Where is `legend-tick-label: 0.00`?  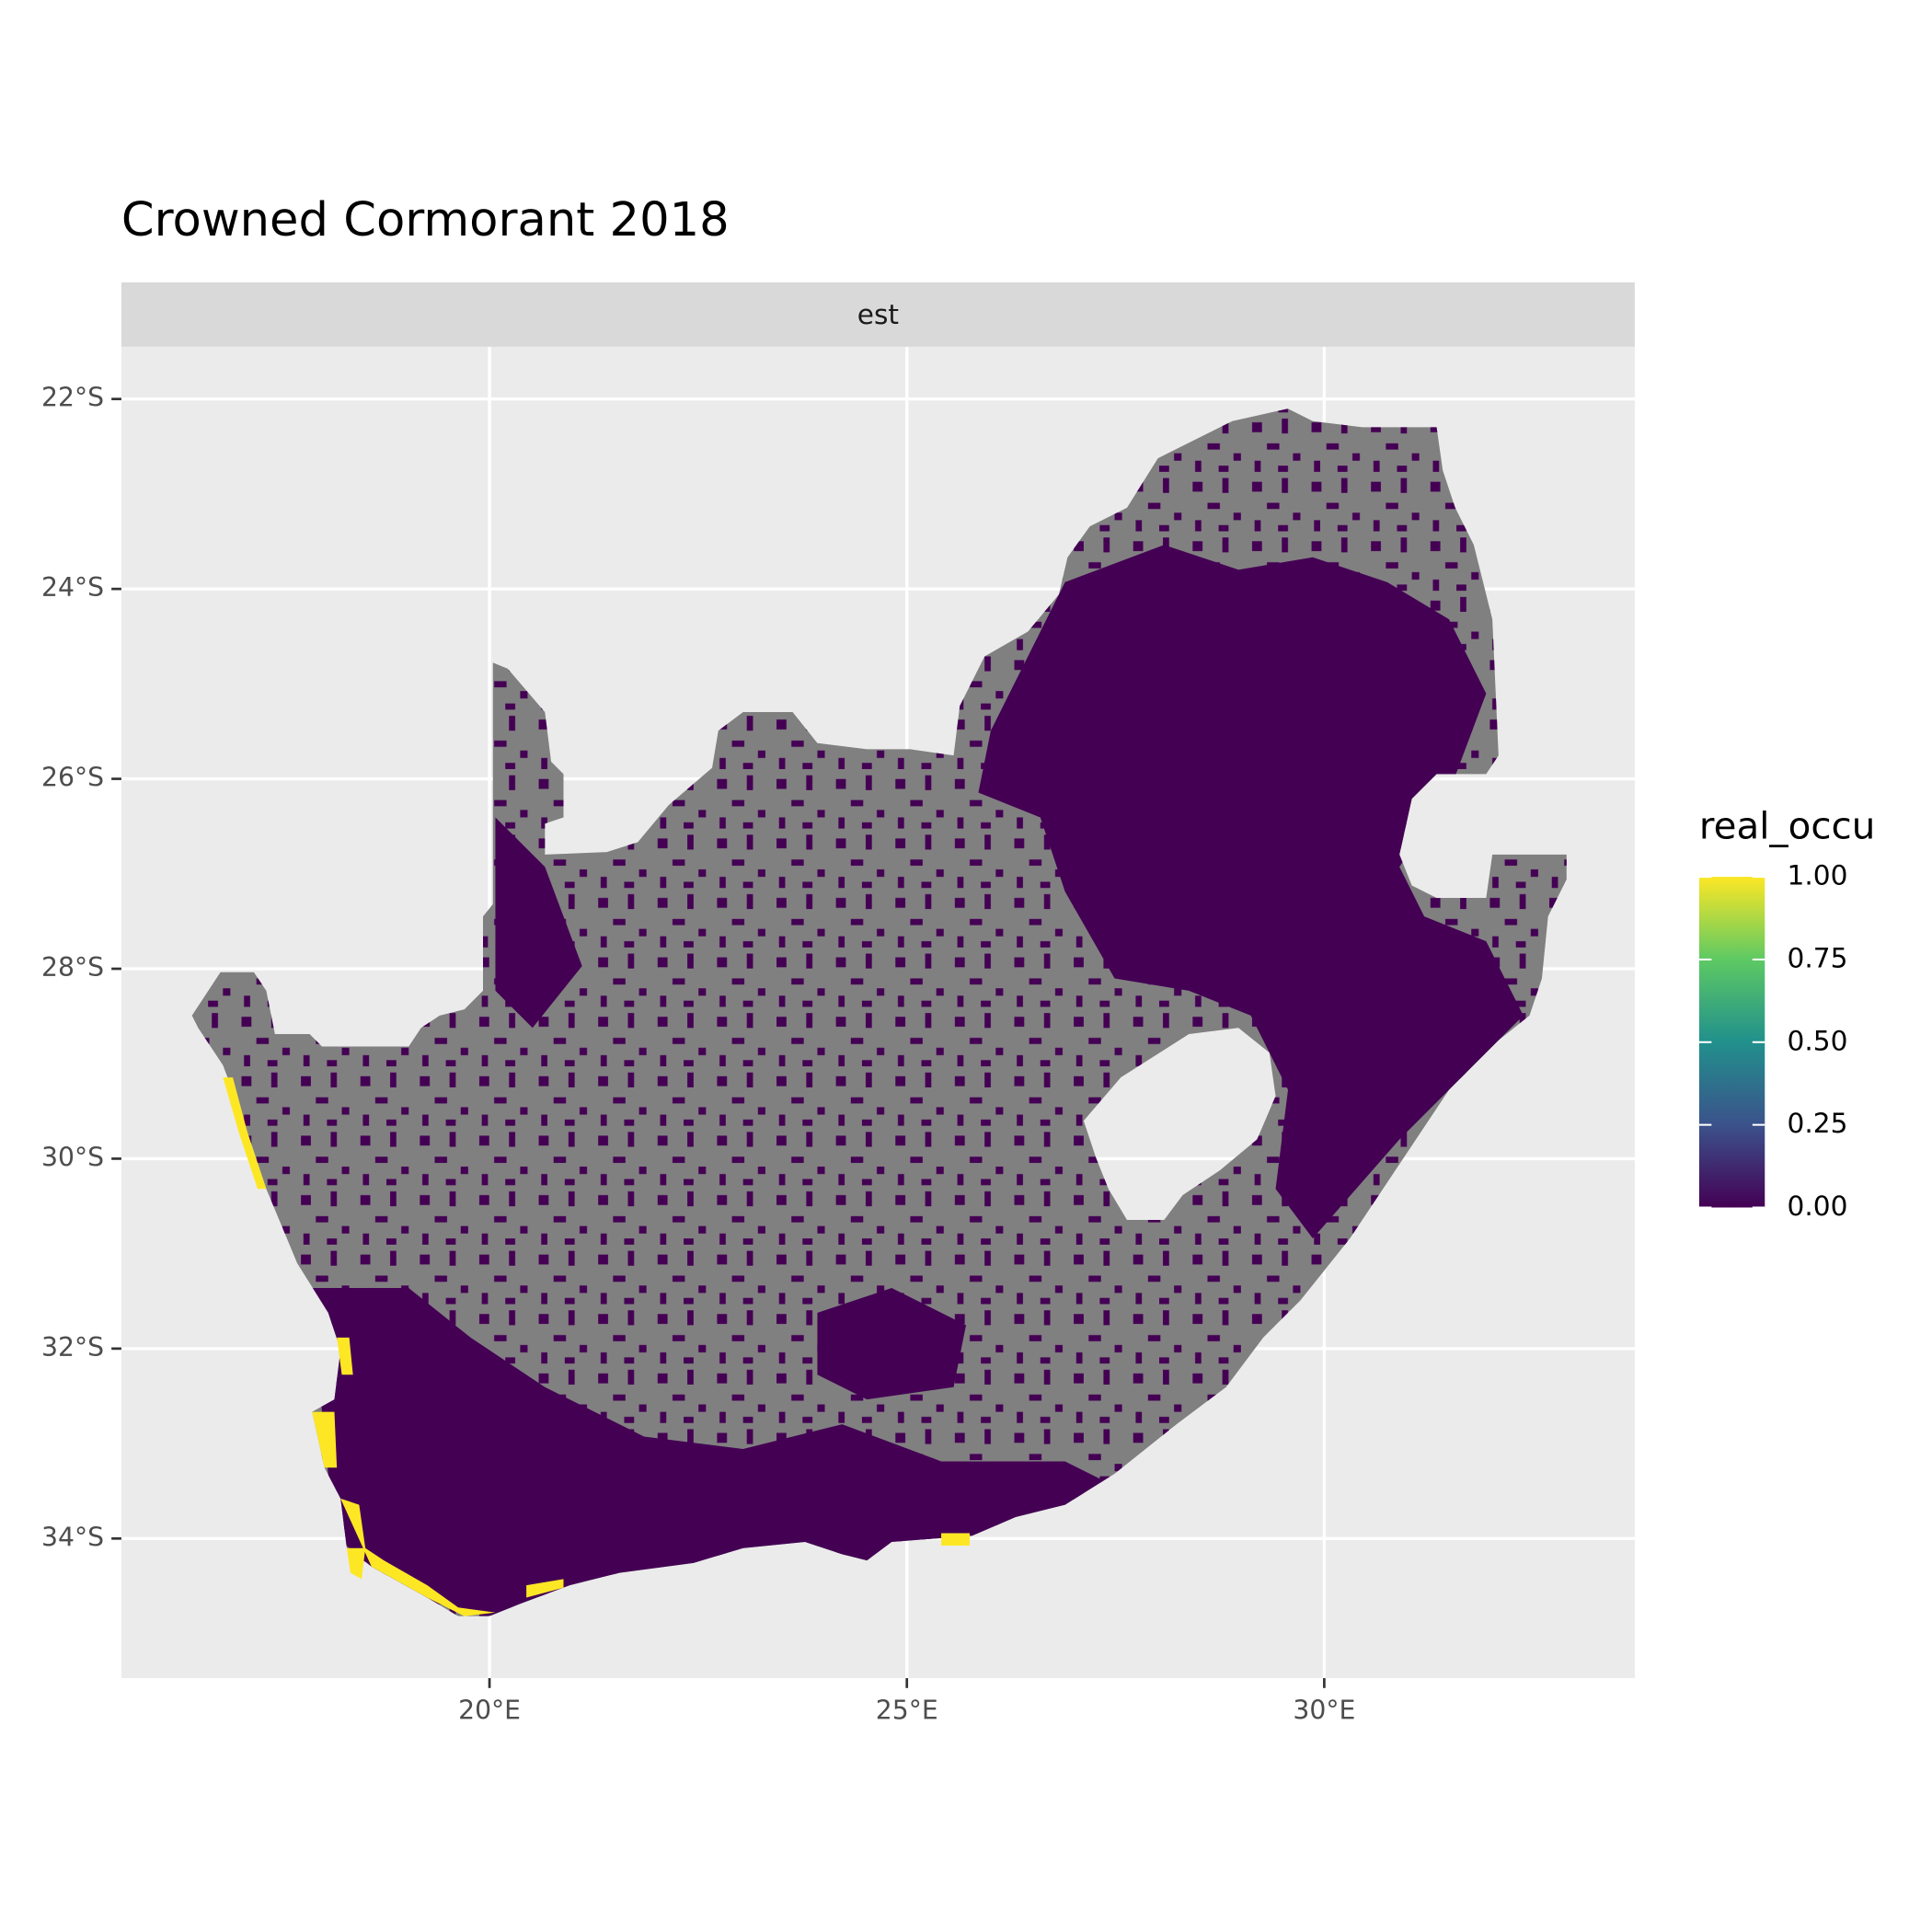 legend-tick-label: 0.00 is located at coordinates (1818, 1206).